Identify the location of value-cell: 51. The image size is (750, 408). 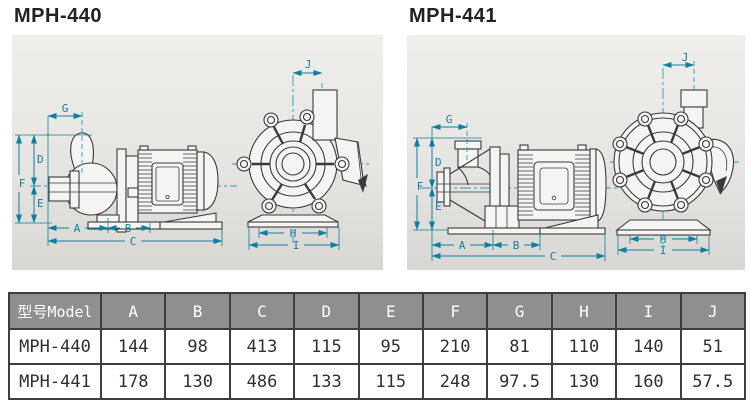
(713, 346).